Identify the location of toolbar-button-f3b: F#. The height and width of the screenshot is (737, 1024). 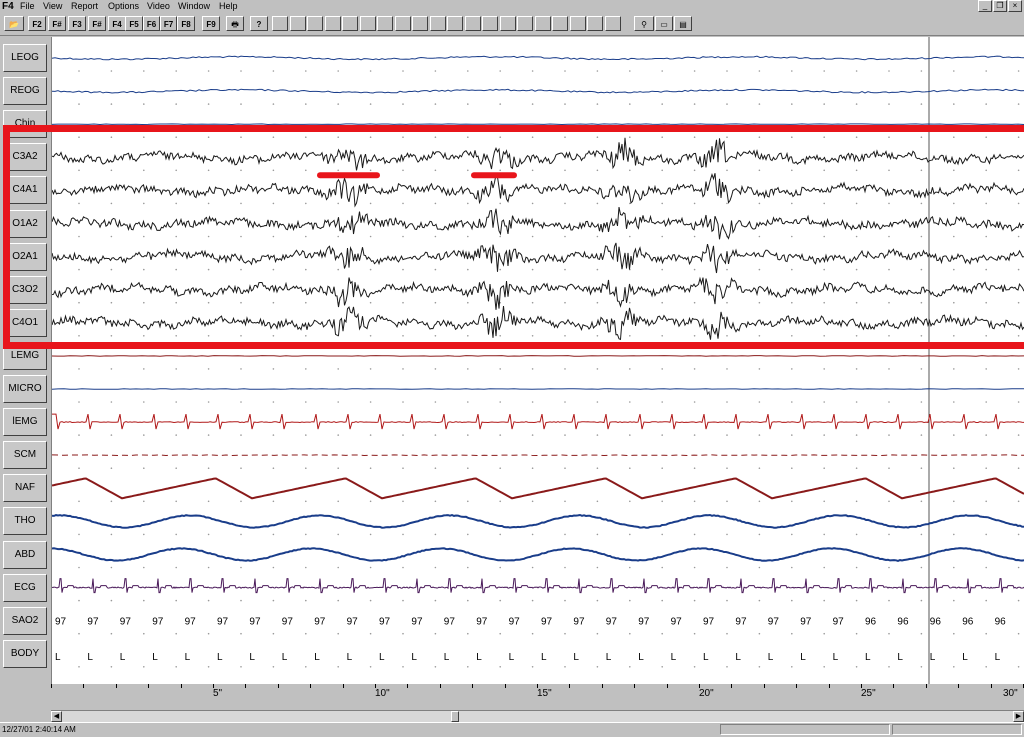
(97, 23).